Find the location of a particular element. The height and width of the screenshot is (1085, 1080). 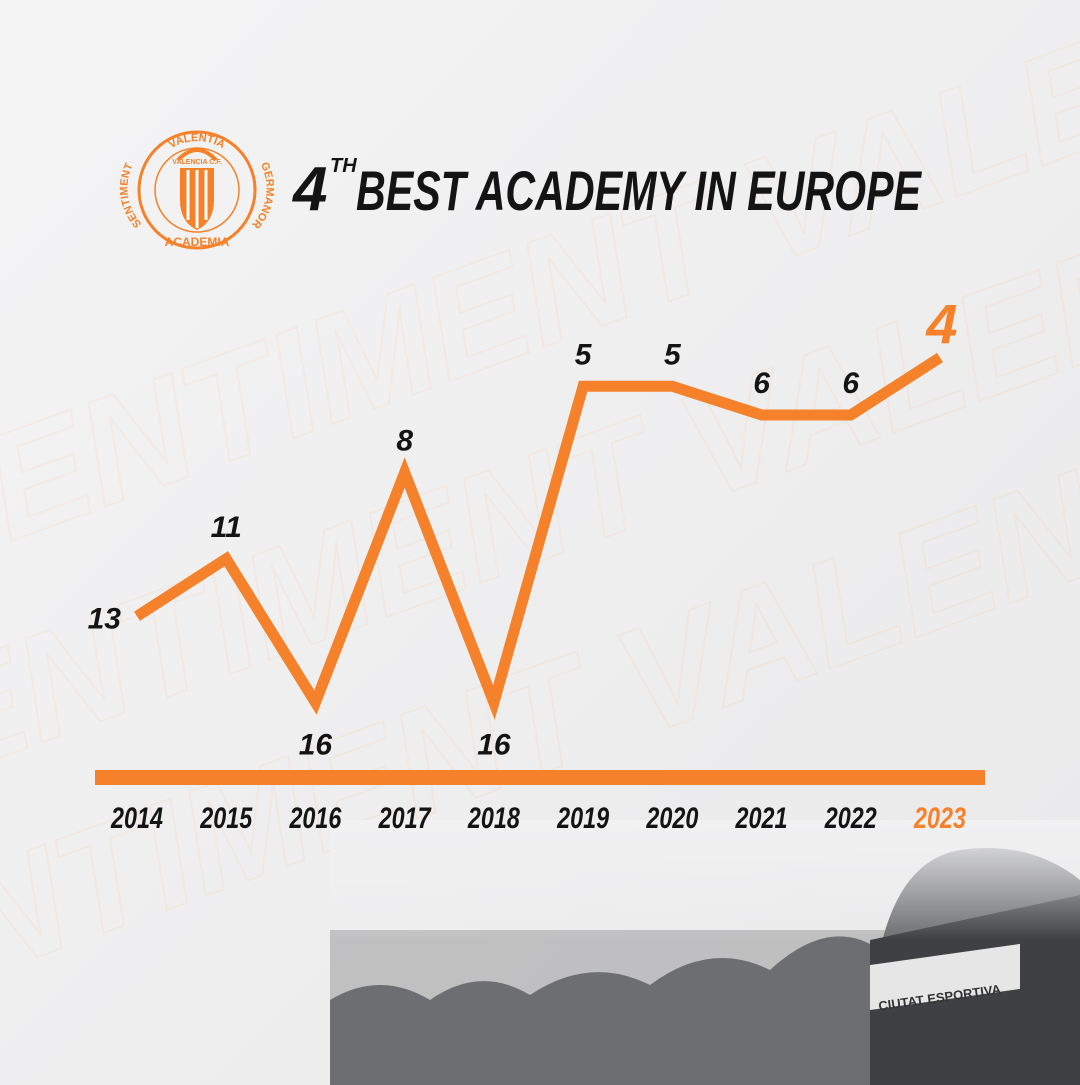

logo-top: VALENTÍA is located at coordinates (197, 141).